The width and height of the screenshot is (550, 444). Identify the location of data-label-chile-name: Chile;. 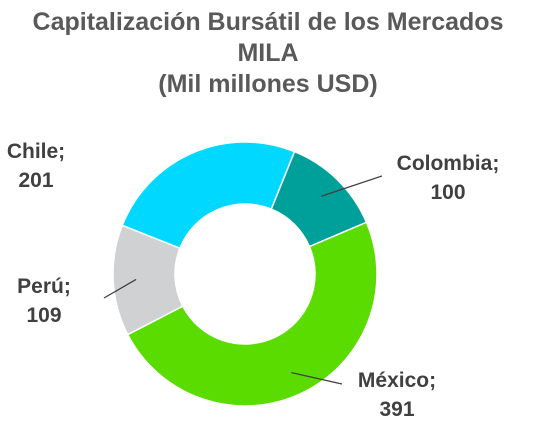
(36, 151).